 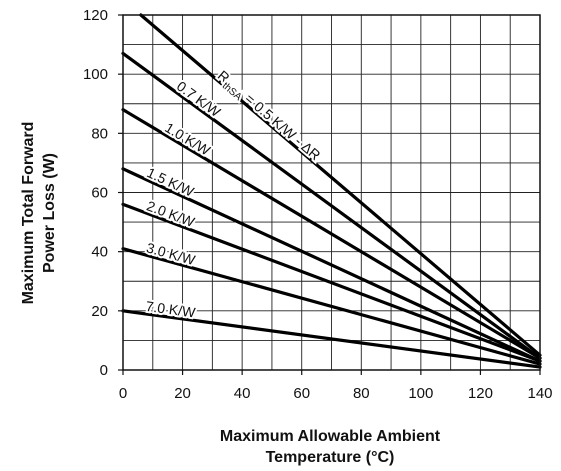 What do you see at coordinates (330, 457) in the screenshot?
I see `x-axis-title-line2: Temperature (°C)` at bounding box center [330, 457].